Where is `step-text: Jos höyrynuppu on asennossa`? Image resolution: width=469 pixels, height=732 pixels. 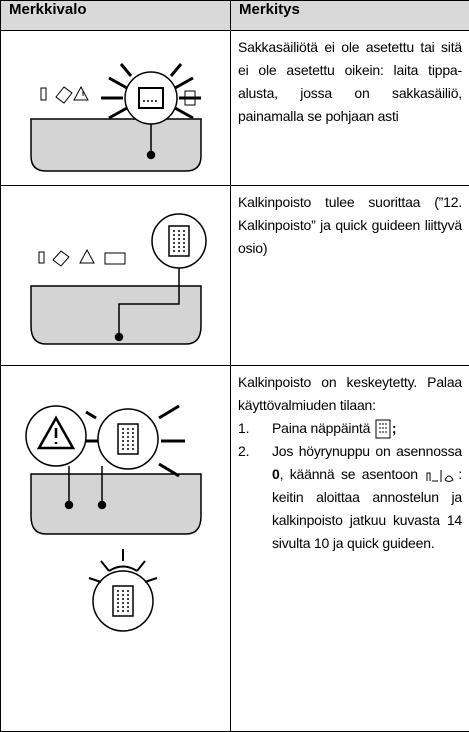 step-text: Jos höyrynuppu on asennossa is located at coordinates (367, 451).